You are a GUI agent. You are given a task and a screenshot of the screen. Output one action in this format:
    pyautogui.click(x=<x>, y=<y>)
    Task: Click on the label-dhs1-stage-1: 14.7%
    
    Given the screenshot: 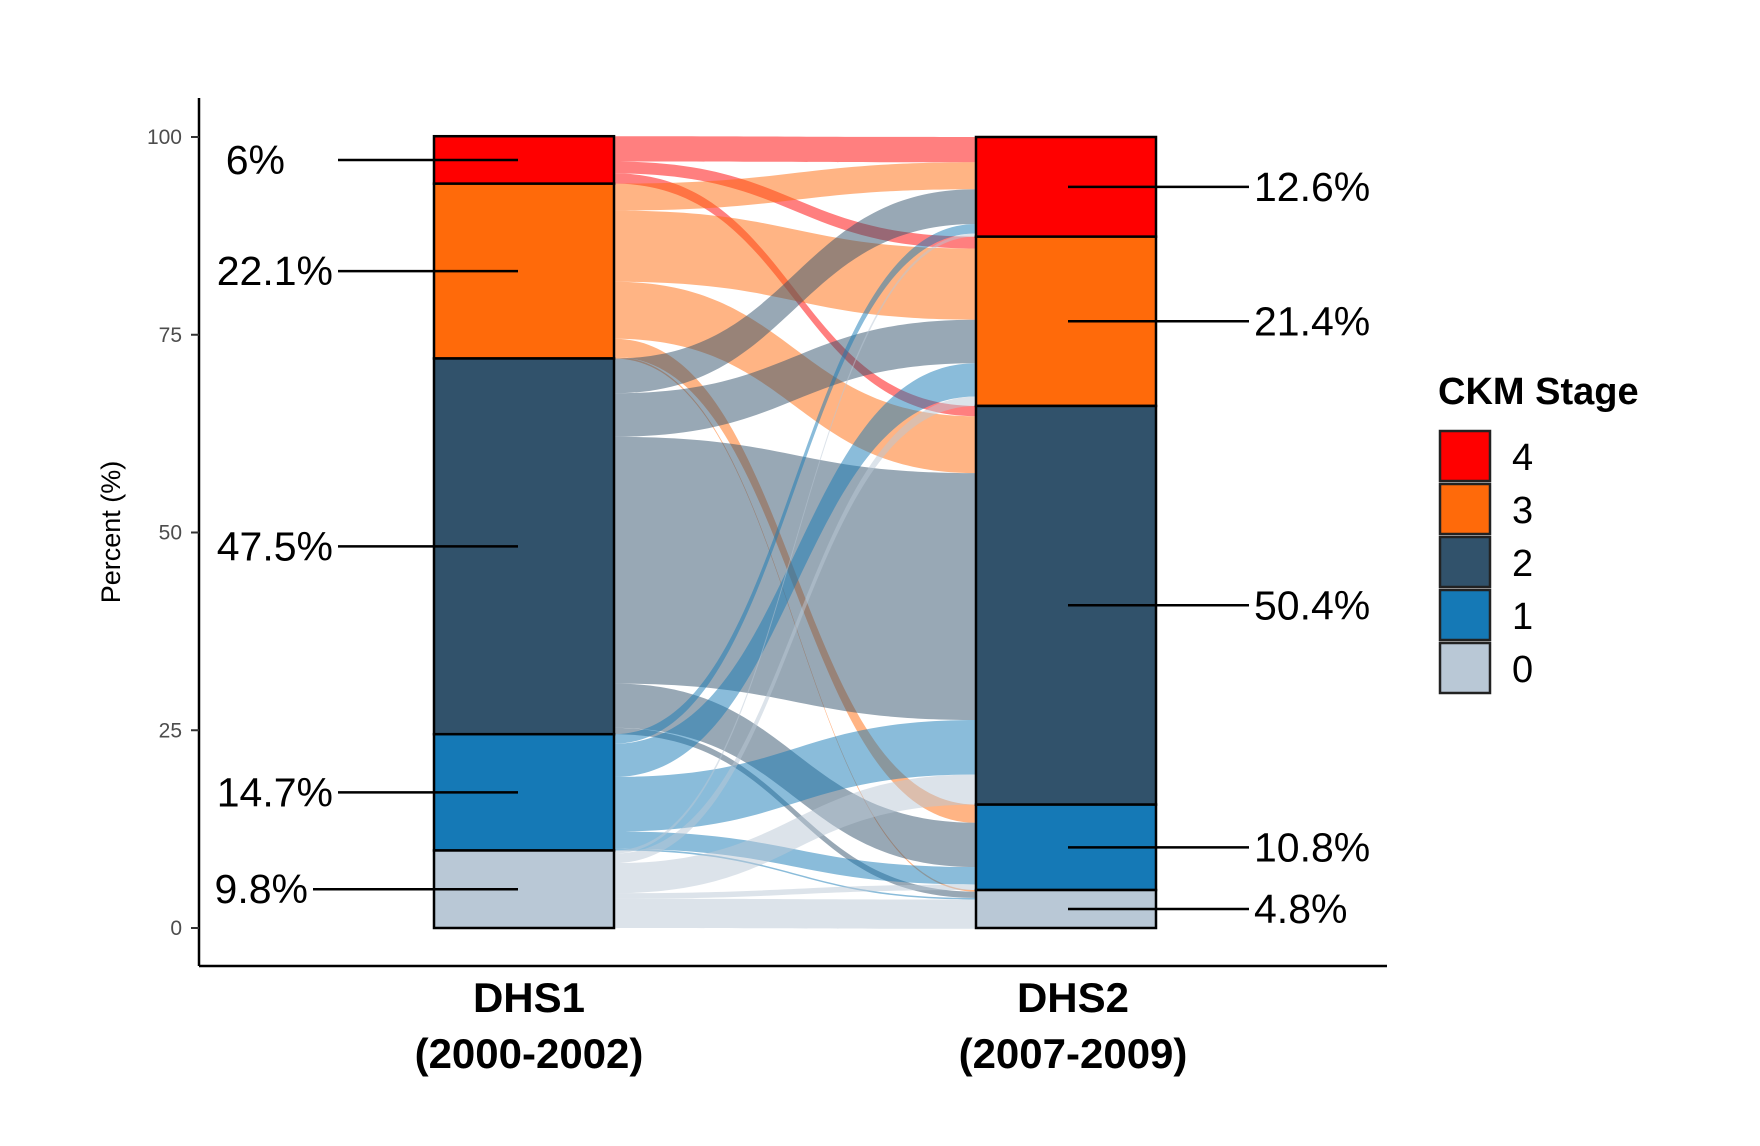 What is the action you would take?
    pyautogui.click(x=275, y=792)
    